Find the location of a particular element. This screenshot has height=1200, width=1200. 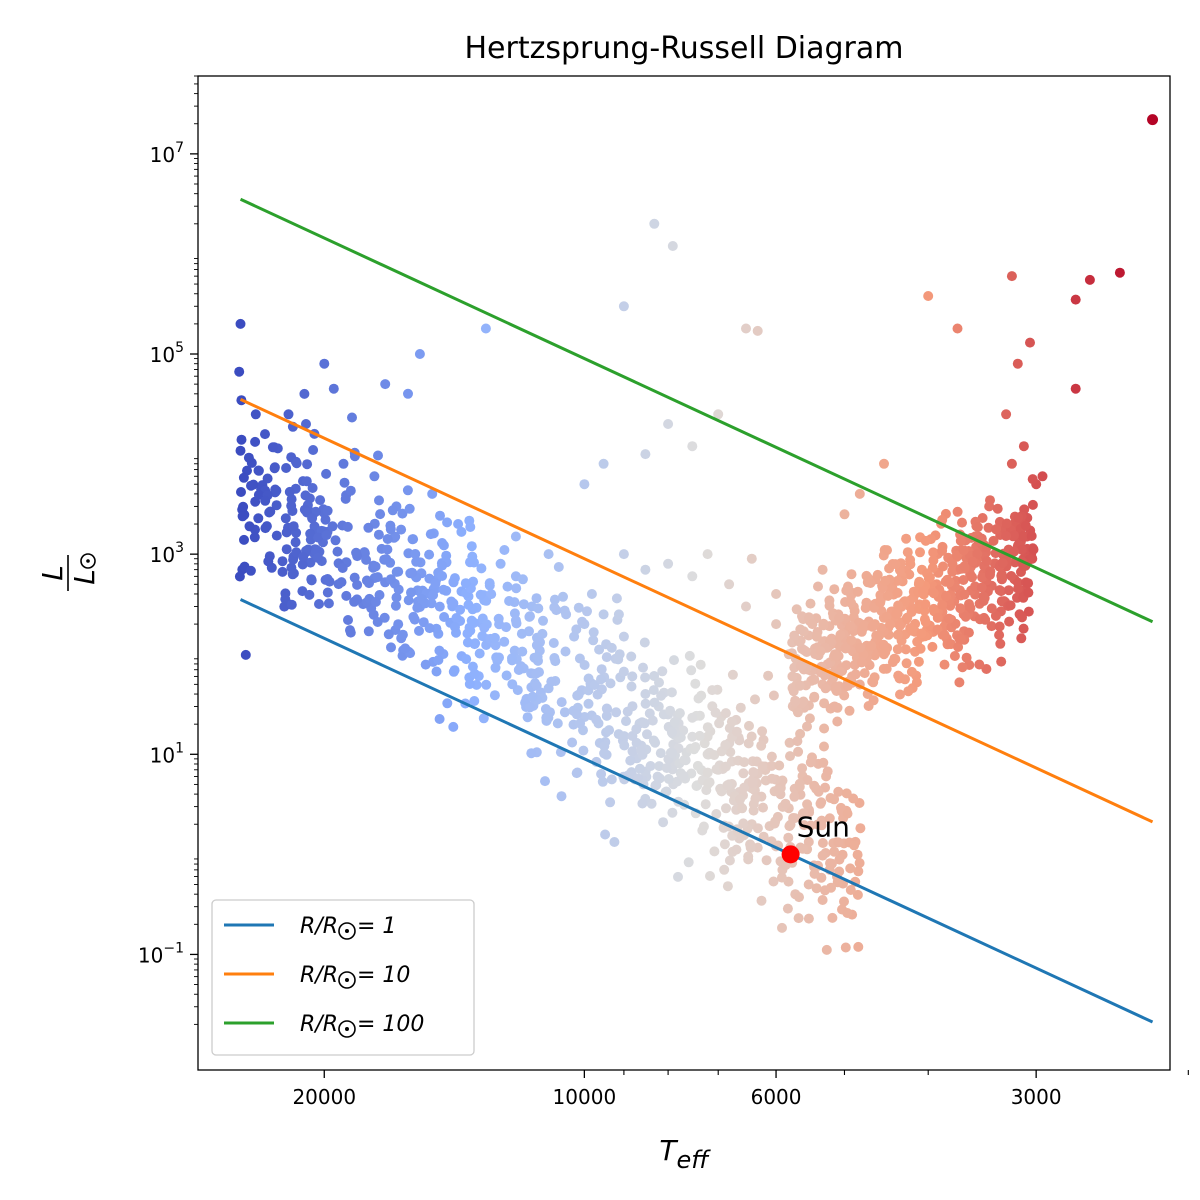

legend-label-suffix: = 10 is located at coordinates (383, 975).